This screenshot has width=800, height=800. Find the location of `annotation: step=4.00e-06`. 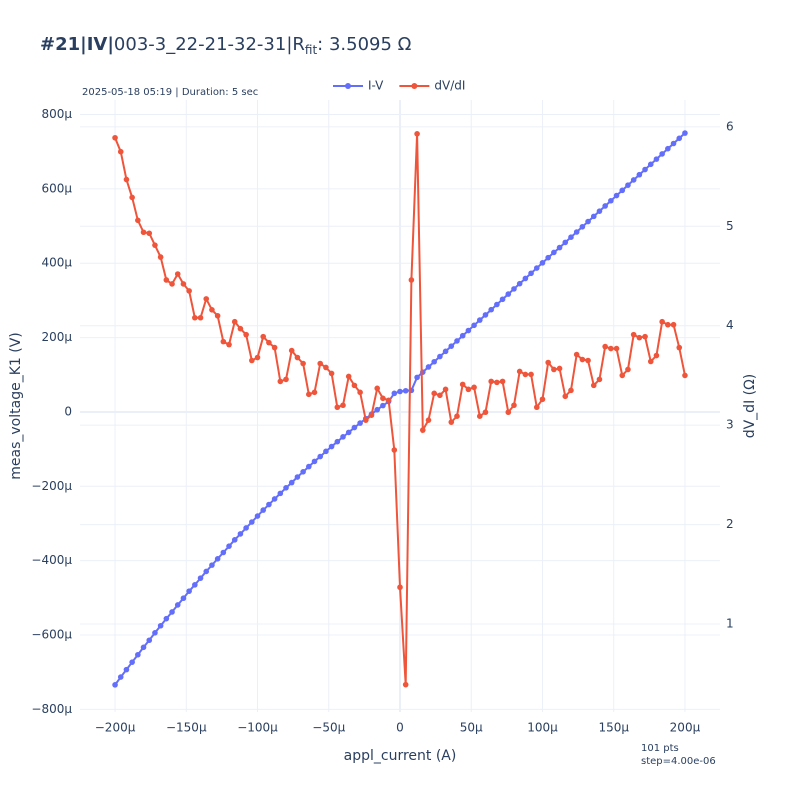

annotation: step=4.00e-06 is located at coordinates (678, 761).